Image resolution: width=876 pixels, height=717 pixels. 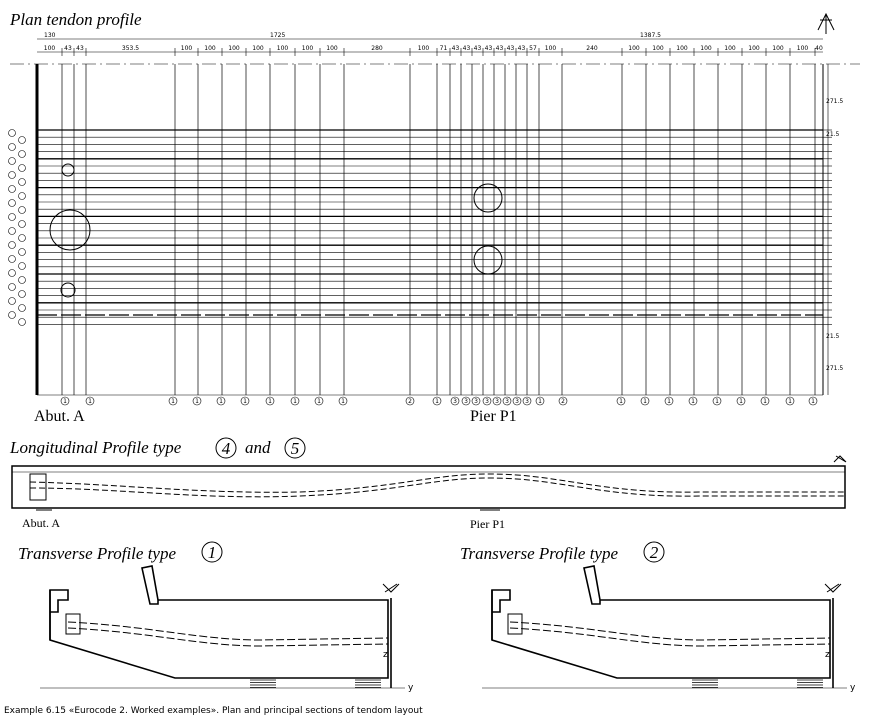 What do you see at coordinates (277, 35) in the screenshot?
I see `dim: 1725` at bounding box center [277, 35].